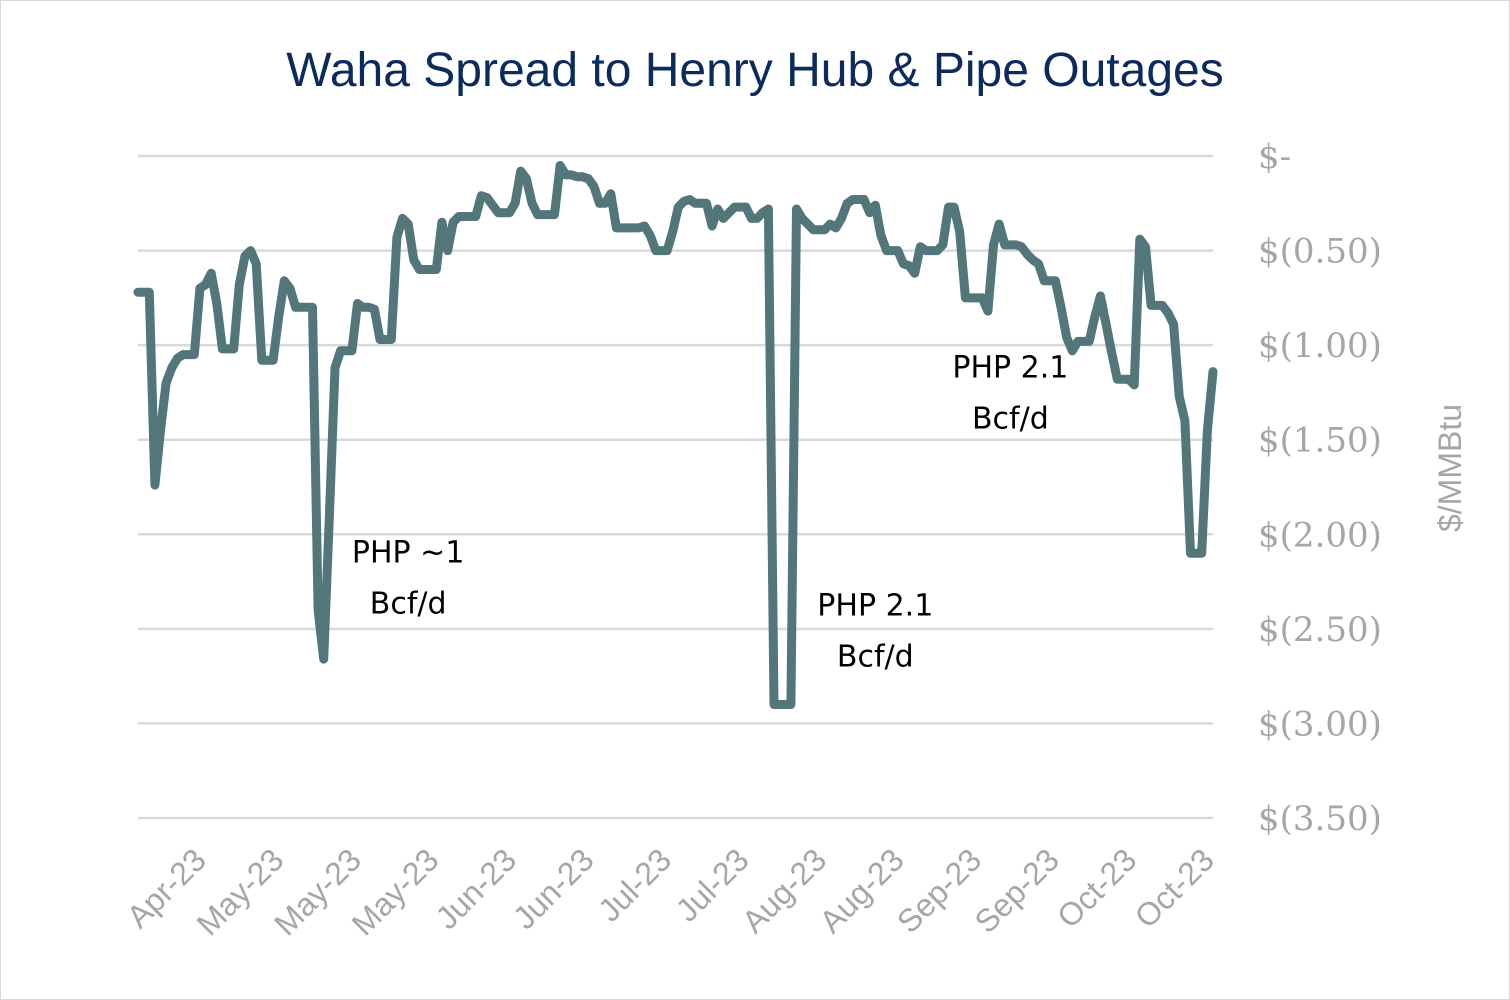  Describe the element at coordinates (1320, 252) in the screenshot. I see `y-tick-label-1: $(0.50)` at that location.